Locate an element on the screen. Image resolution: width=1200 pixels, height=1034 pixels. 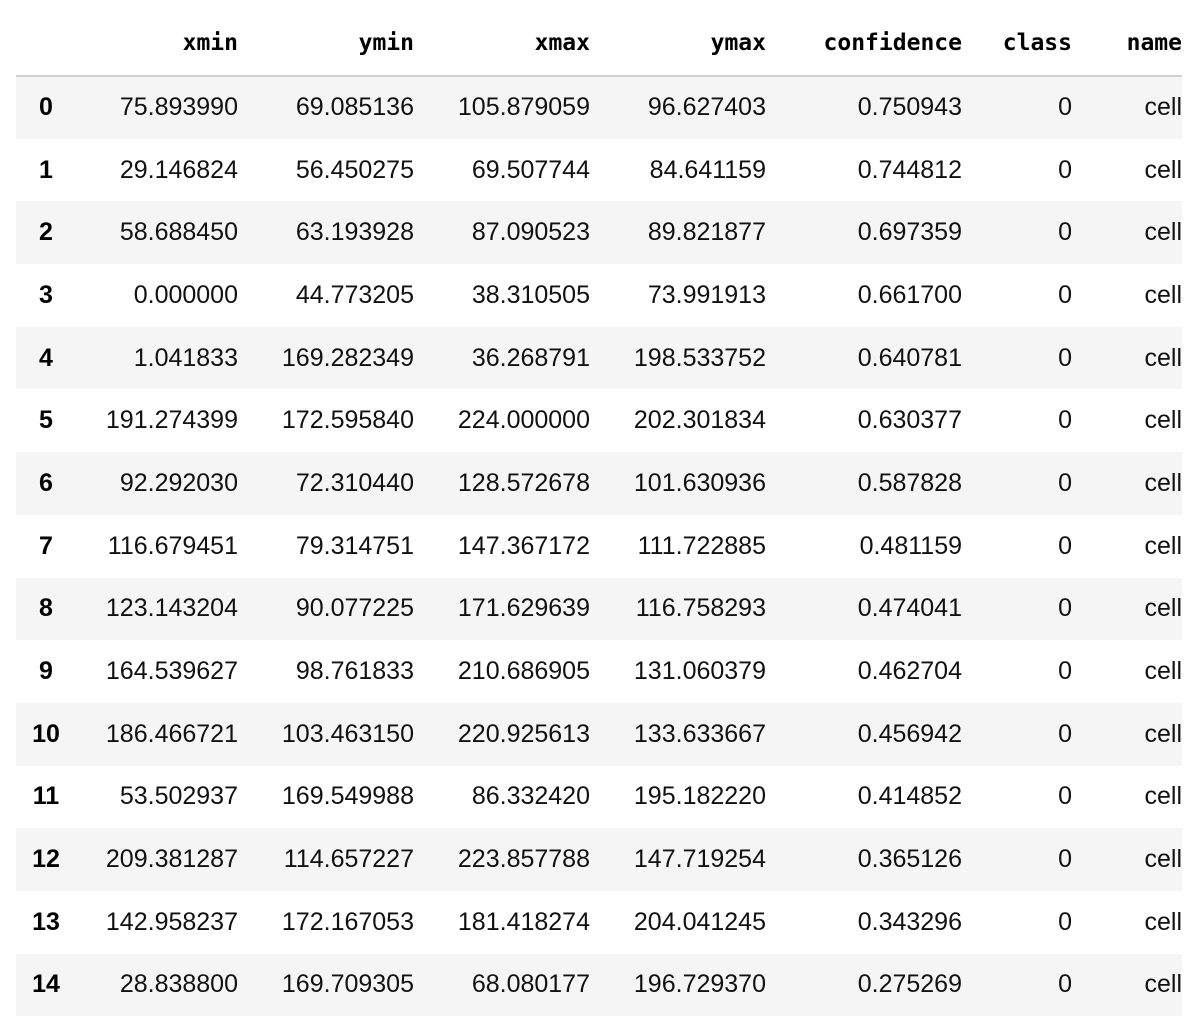
cell-ymax: 101.630936 is located at coordinates (699, 482).